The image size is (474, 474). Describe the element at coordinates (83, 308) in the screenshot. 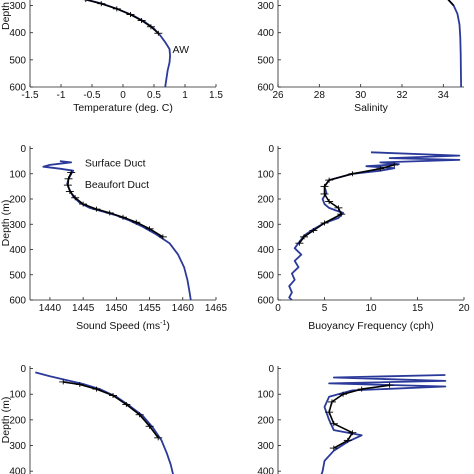

I see `x-tick-label: 1445` at that location.